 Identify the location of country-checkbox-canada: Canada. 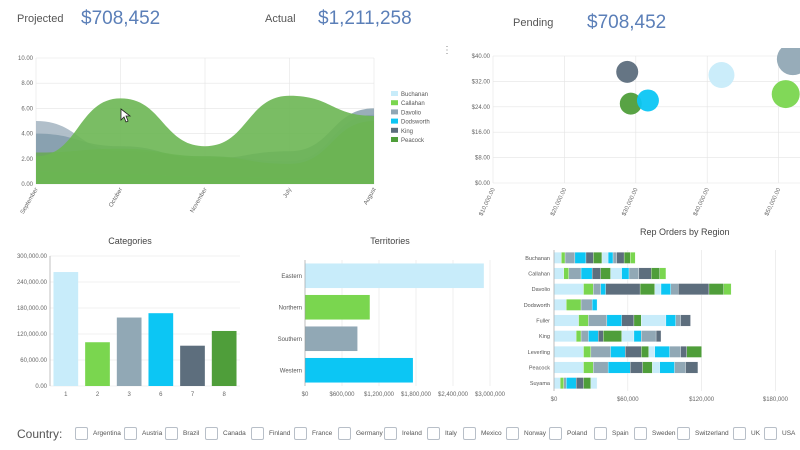
(225, 433).